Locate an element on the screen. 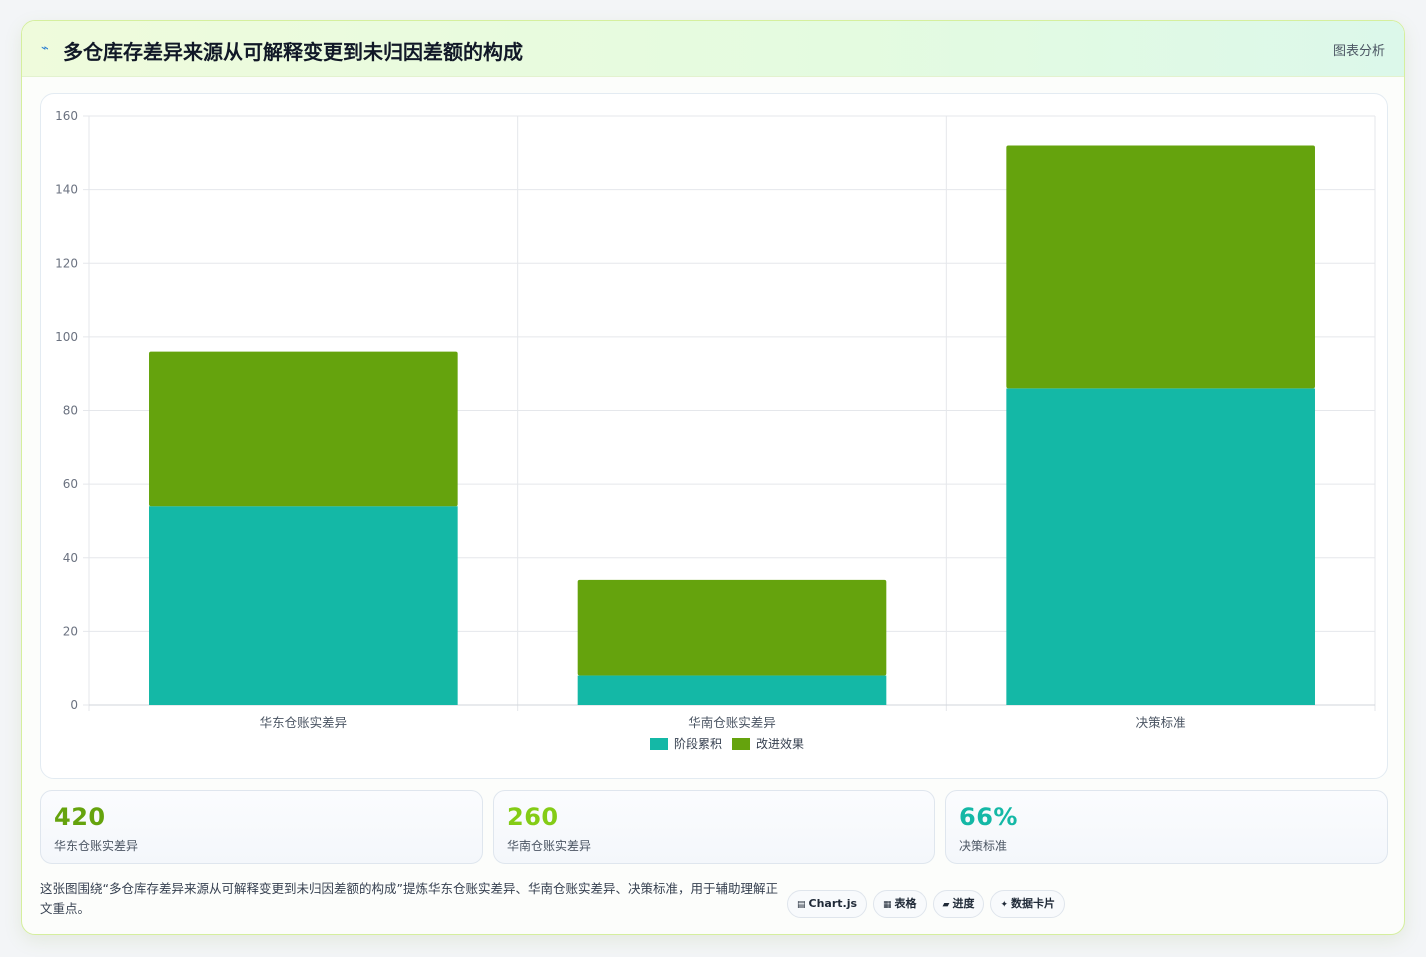  x-tick-label: 决策标准 is located at coordinates (1161, 722).